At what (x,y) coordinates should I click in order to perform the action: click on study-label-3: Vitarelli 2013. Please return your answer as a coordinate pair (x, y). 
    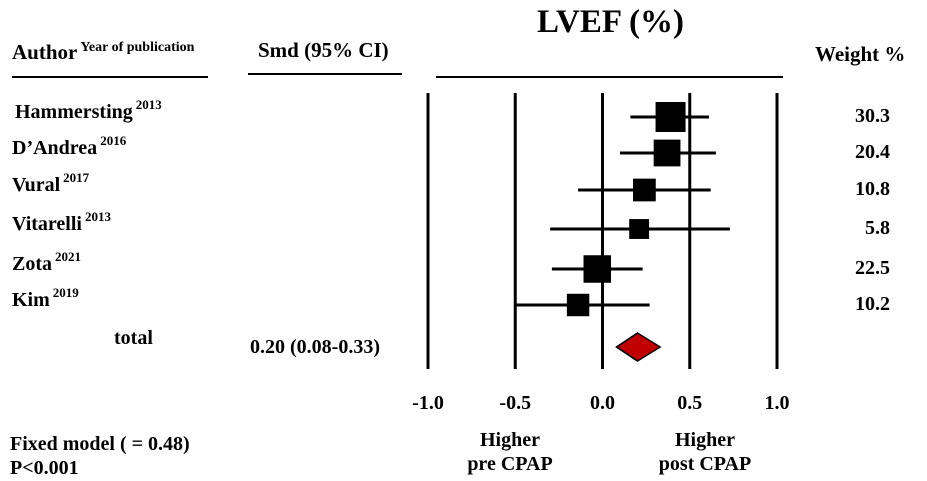
    Looking at the image, I should click on (61, 222).